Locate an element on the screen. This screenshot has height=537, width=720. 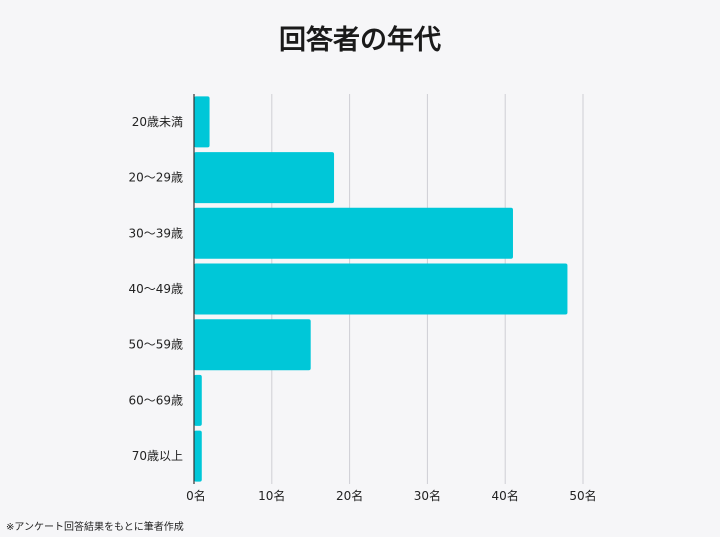
category-label: 40～49歳 is located at coordinates (155, 289).